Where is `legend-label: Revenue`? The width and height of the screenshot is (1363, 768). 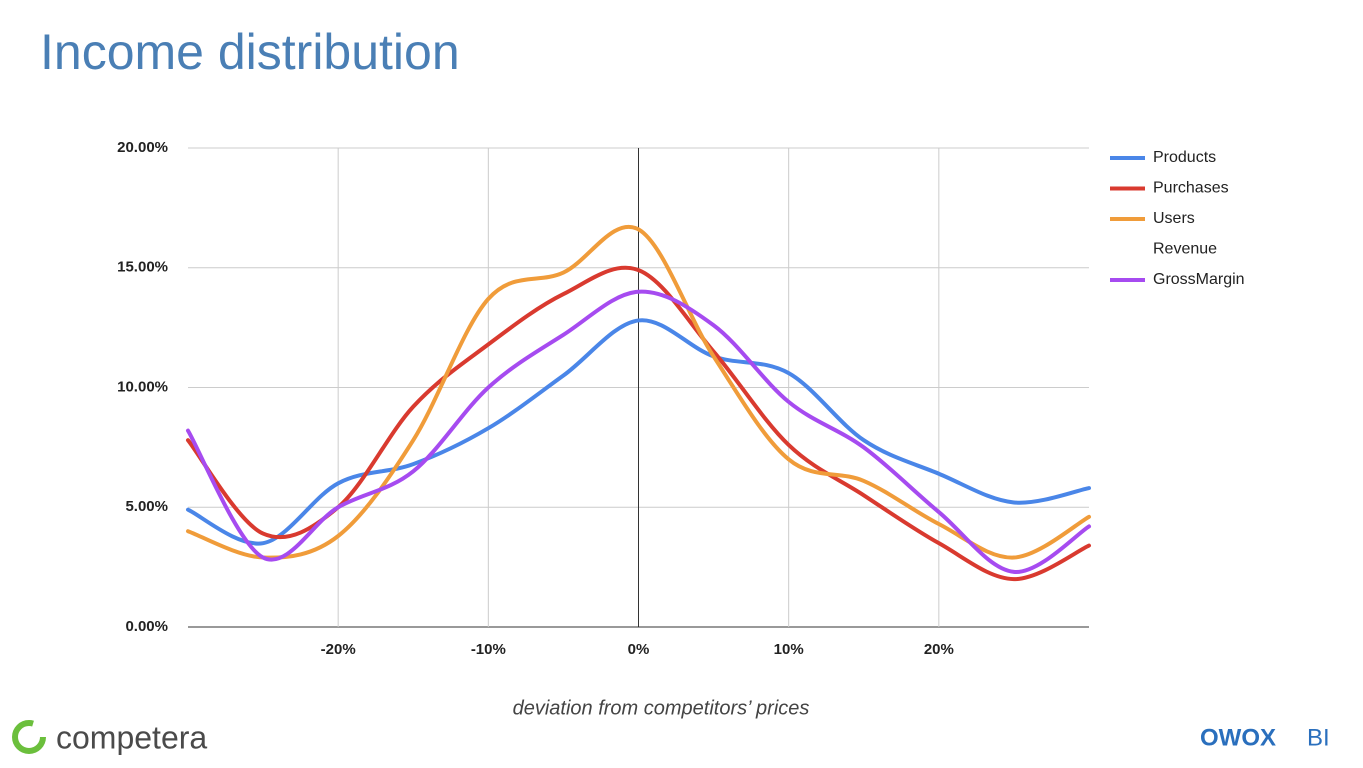
legend-label: Revenue is located at coordinates (1185, 249).